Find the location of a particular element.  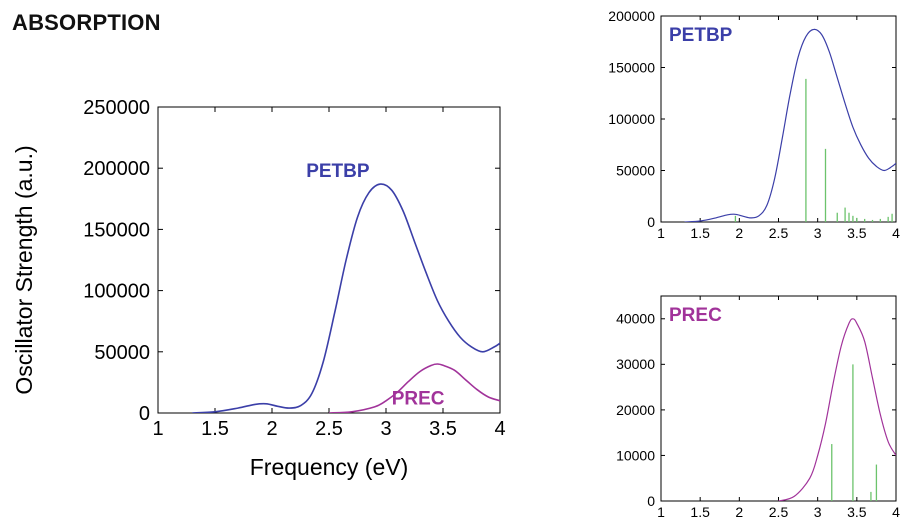

series-annotation: PETBP is located at coordinates (338, 171).